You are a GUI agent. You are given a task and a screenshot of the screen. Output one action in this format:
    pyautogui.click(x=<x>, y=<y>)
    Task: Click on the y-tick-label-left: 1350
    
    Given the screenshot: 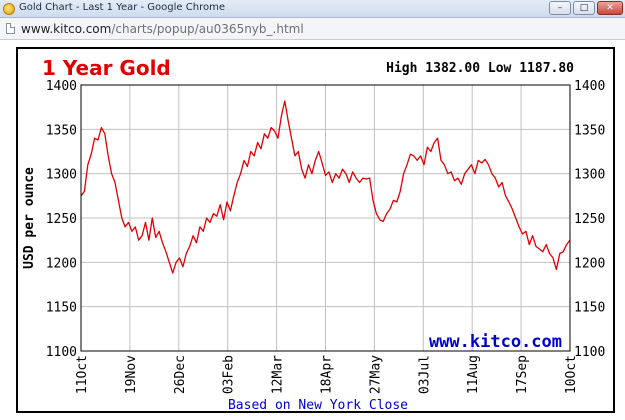 What is the action you would take?
    pyautogui.click(x=61, y=130)
    